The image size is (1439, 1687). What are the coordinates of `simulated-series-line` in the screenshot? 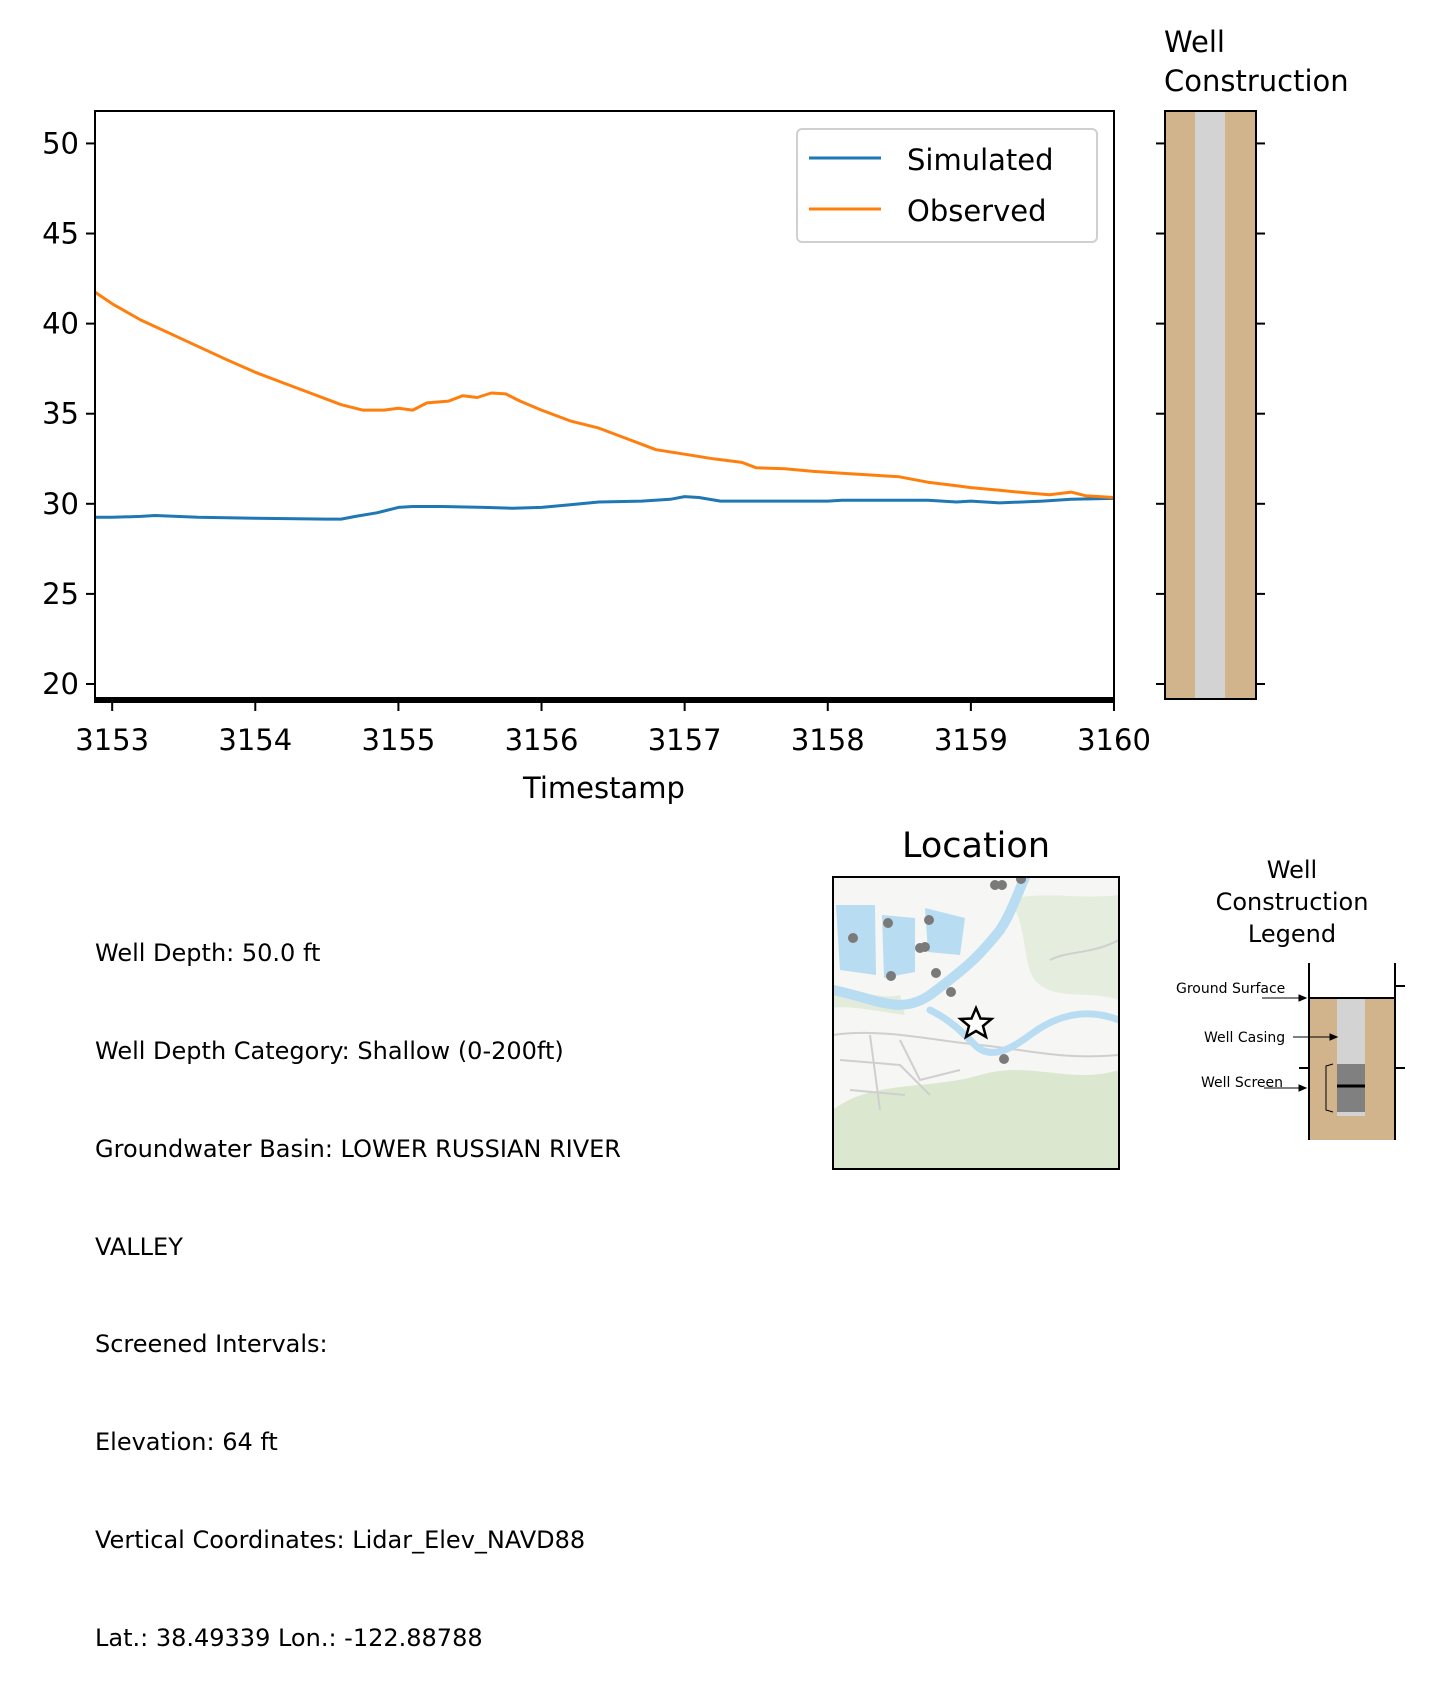 It's located at (605, 508).